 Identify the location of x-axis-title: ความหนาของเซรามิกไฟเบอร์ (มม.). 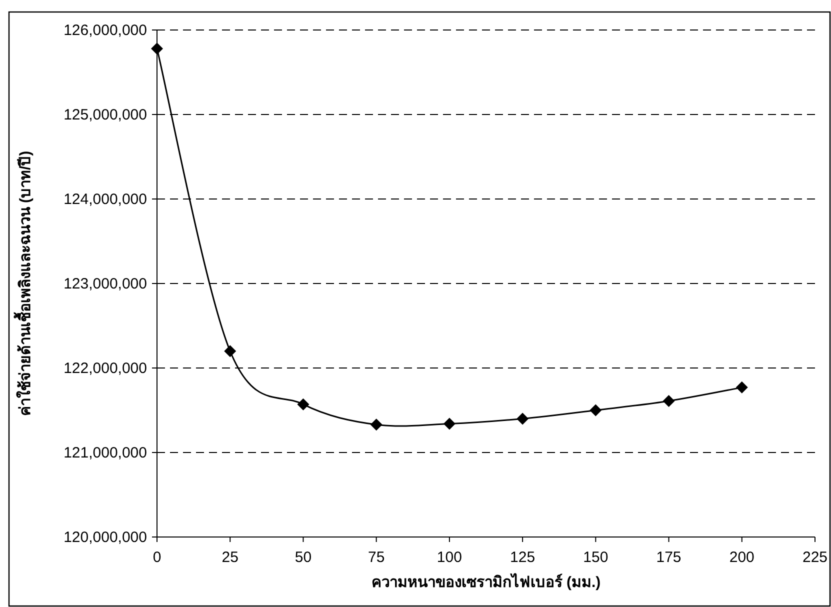
(486, 581).